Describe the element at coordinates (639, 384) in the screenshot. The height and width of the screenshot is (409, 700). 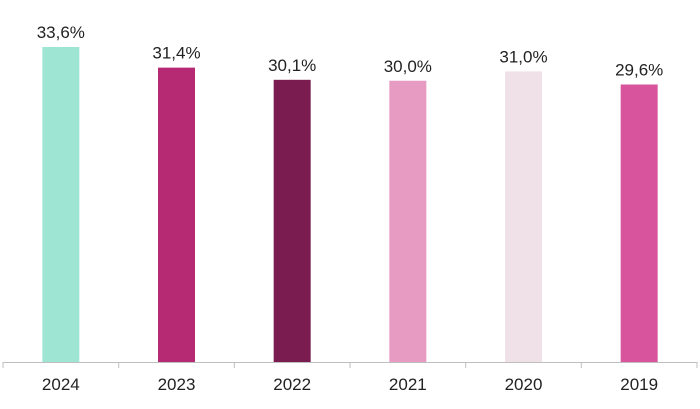
I see `x-tick-label-2019: 2019` at that location.